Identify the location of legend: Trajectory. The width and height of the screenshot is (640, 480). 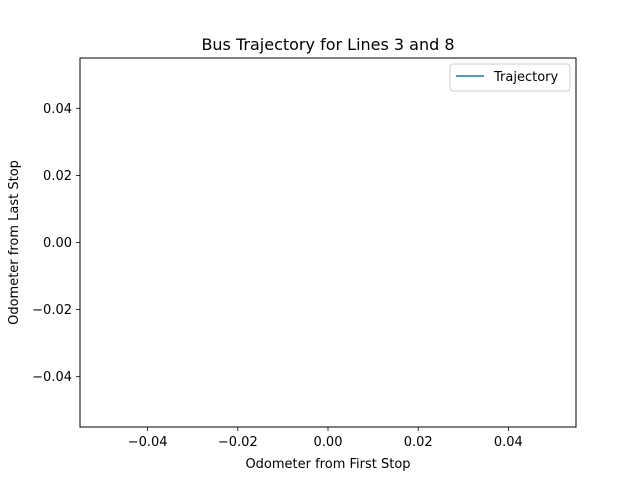
(510, 77).